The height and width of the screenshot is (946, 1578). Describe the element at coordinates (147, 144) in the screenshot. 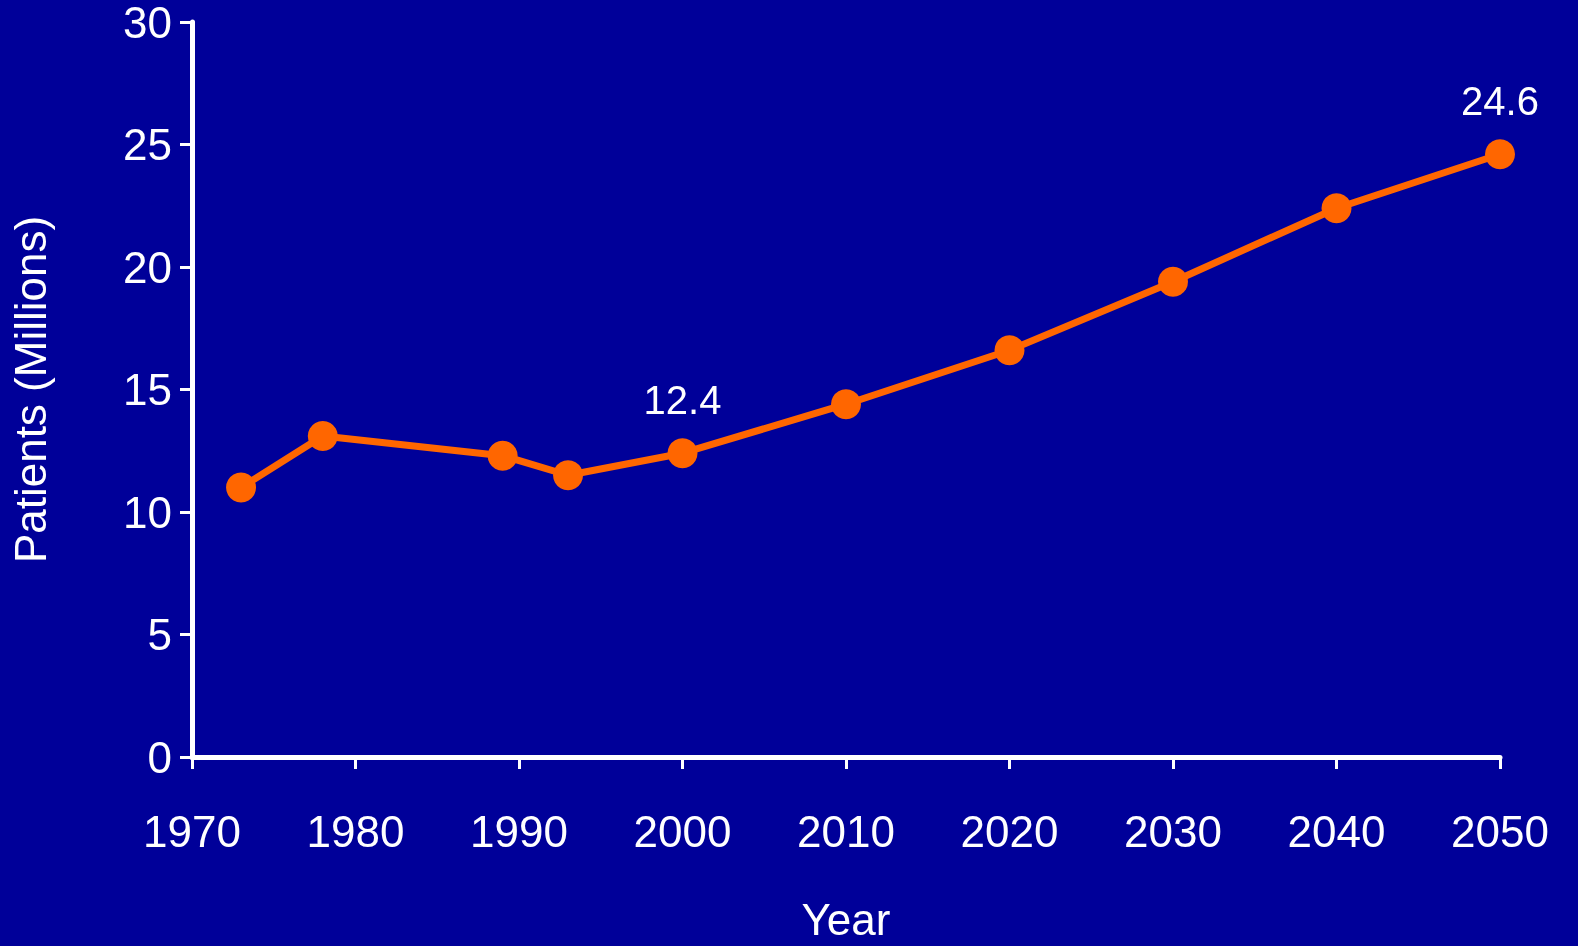

I see `y-tick-label: 25` at that location.